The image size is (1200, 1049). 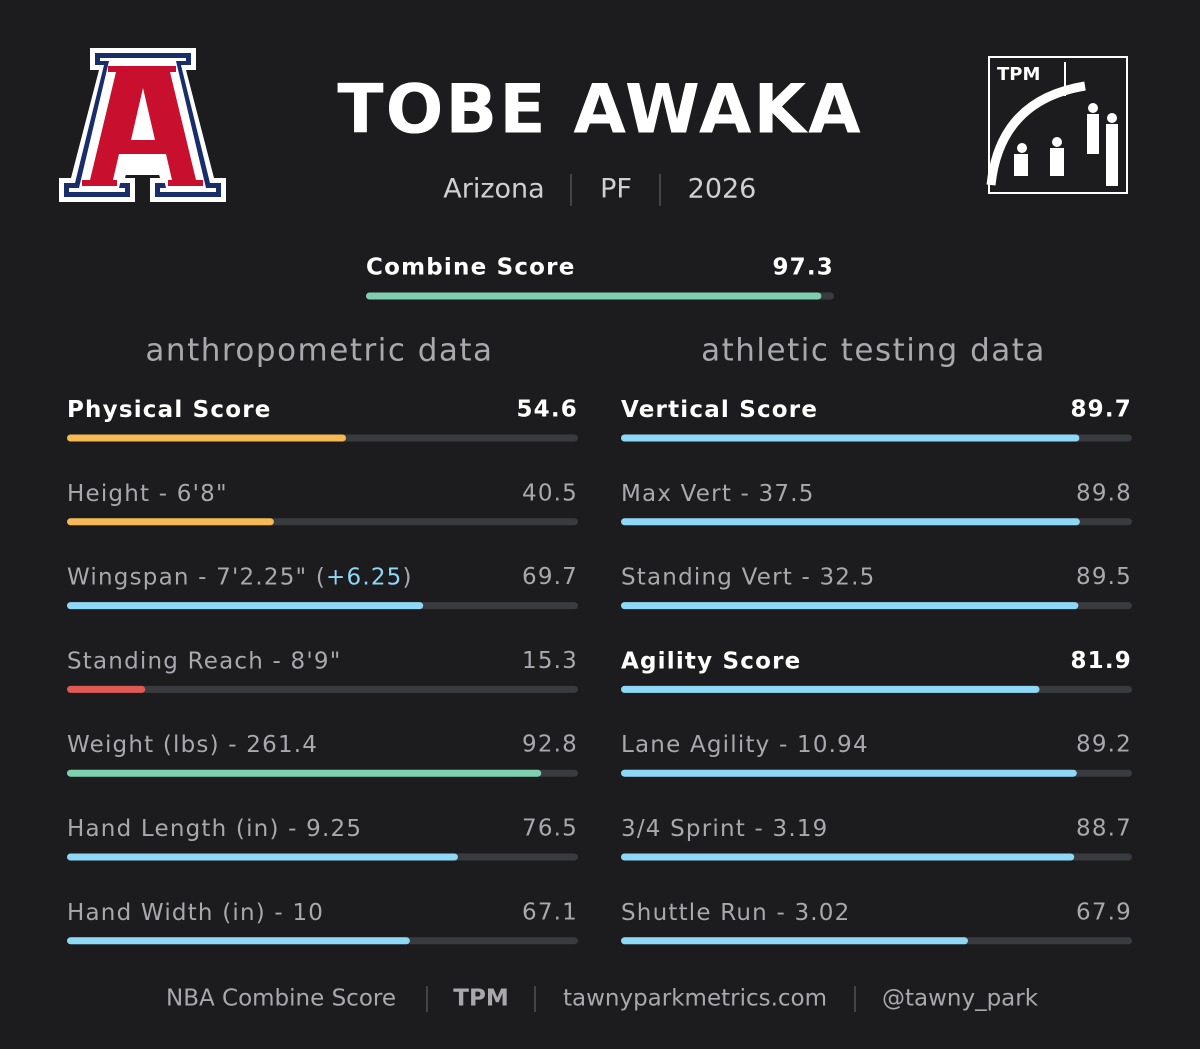 I want to click on row-label: 3/4 Sprint - 3.19, so click(x=725, y=829).